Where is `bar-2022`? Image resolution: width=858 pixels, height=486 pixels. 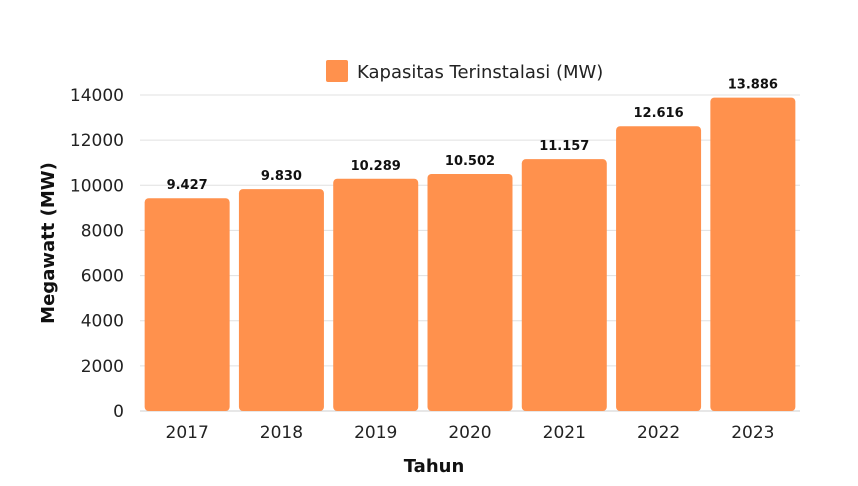
bar-2022 is located at coordinates (659, 268).